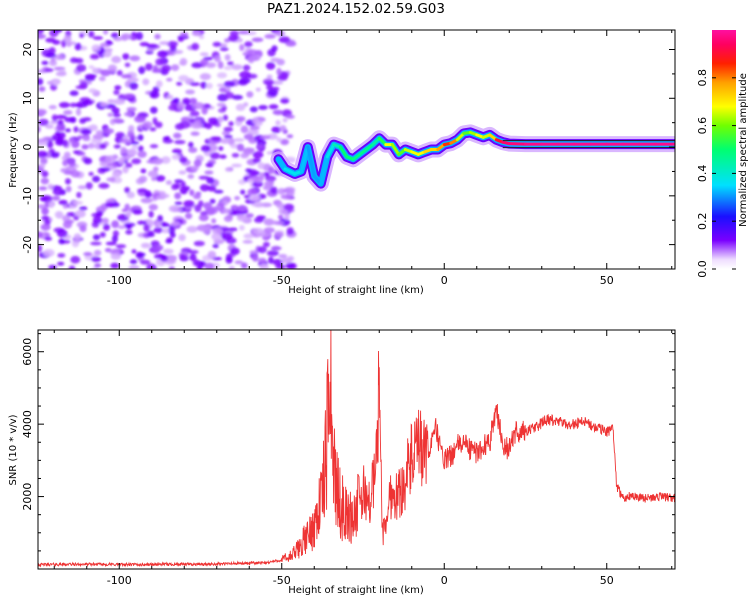  I want to click on snr-ytick-label: 2000, so click(27, 497).